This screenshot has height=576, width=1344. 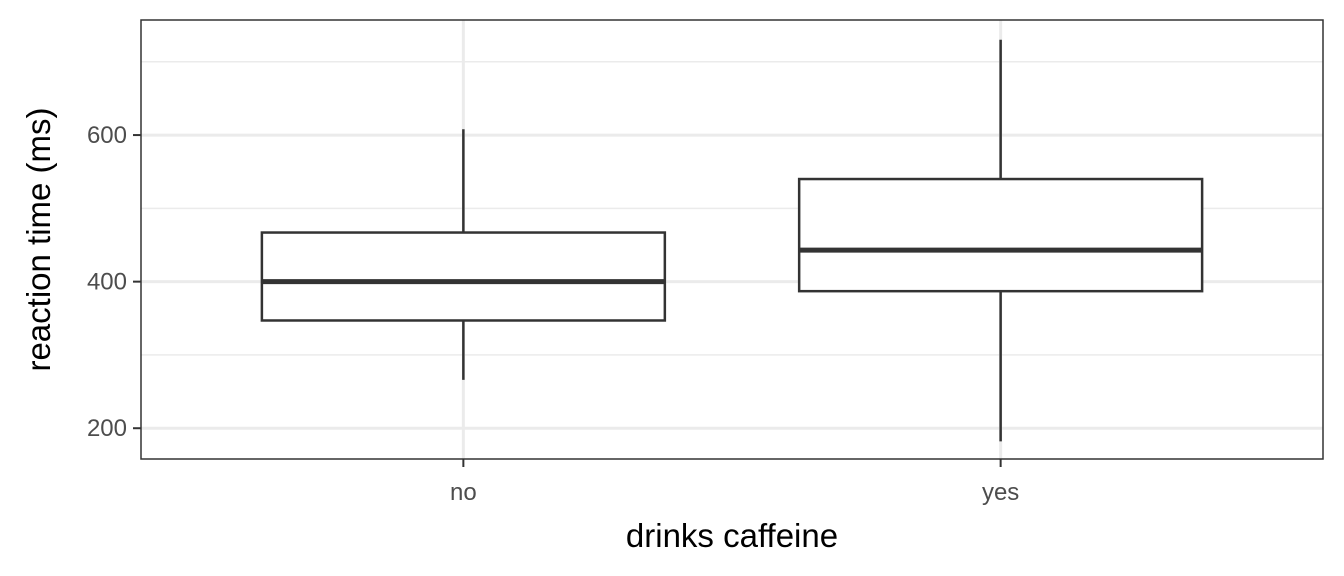 What do you see at coordinates (734, 482) in the screenshot?
I see `x-axis: no yes` at bounding box center [734, 482].